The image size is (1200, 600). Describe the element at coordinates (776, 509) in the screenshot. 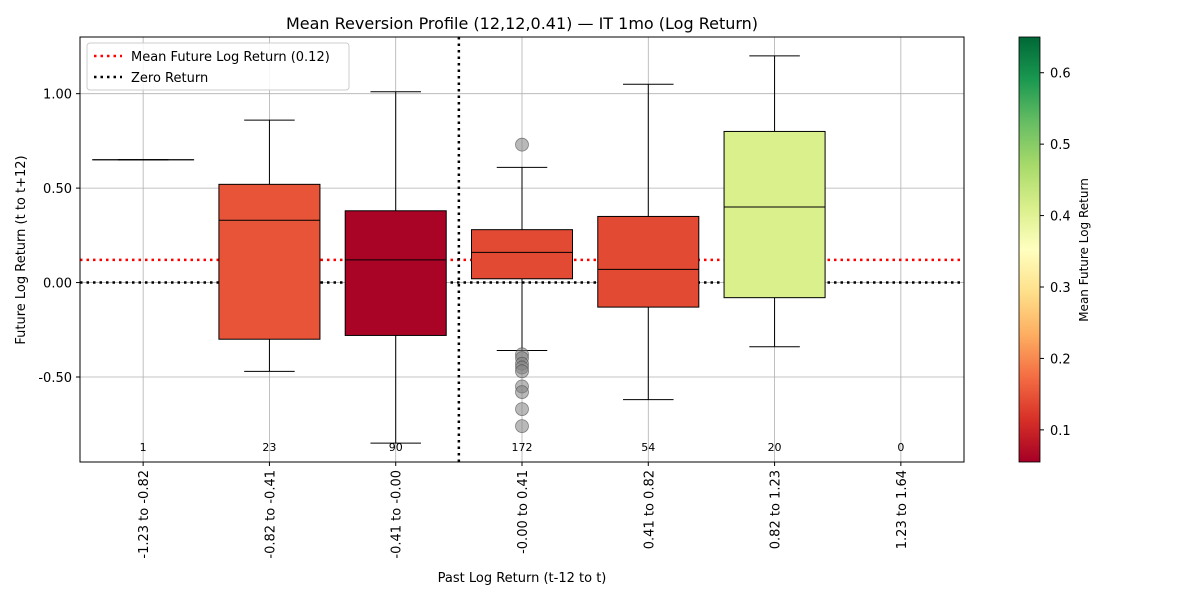

I see `x-tick-label: 0.82 to 1.23` at that location.